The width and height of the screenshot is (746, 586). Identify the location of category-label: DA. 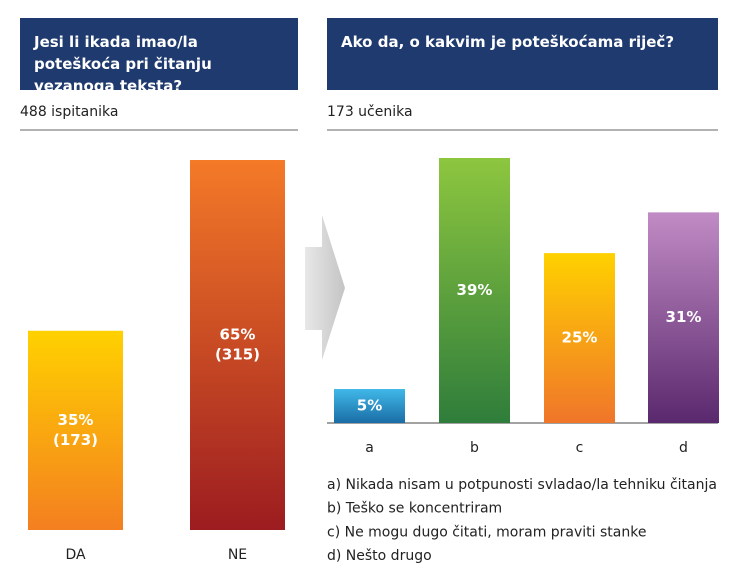
(75, 555).